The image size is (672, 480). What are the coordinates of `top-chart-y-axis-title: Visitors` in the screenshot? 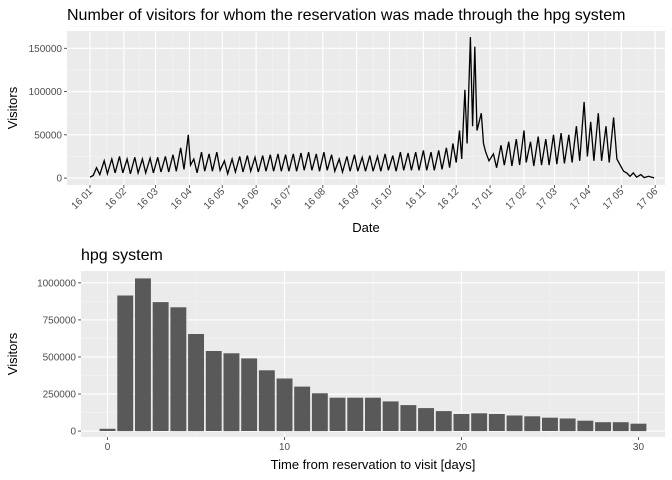 It's located at (12, 107).